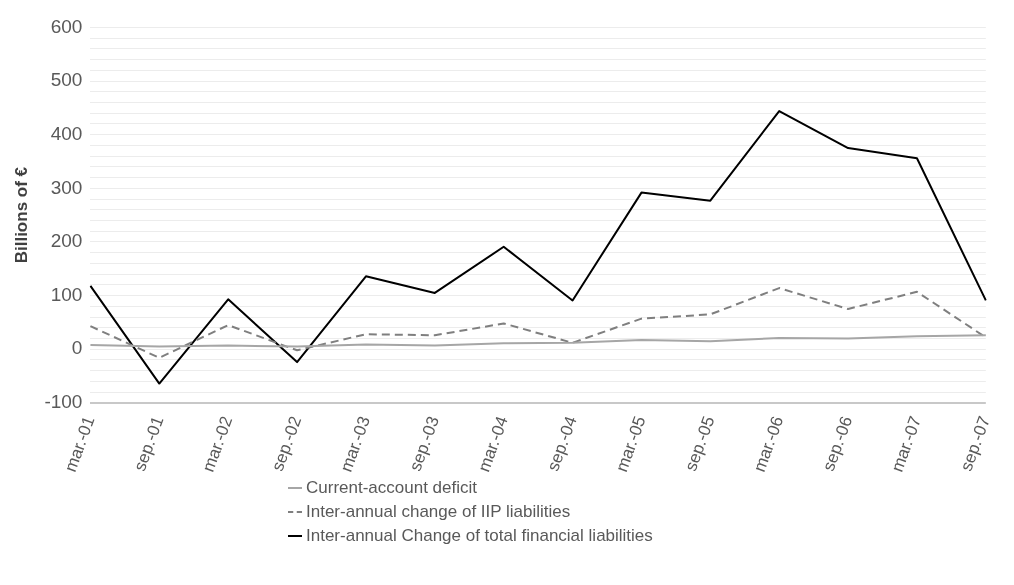 The image size is (1014, 585). I want to click on x-tick-label: sep.-06, so click(837, 443).